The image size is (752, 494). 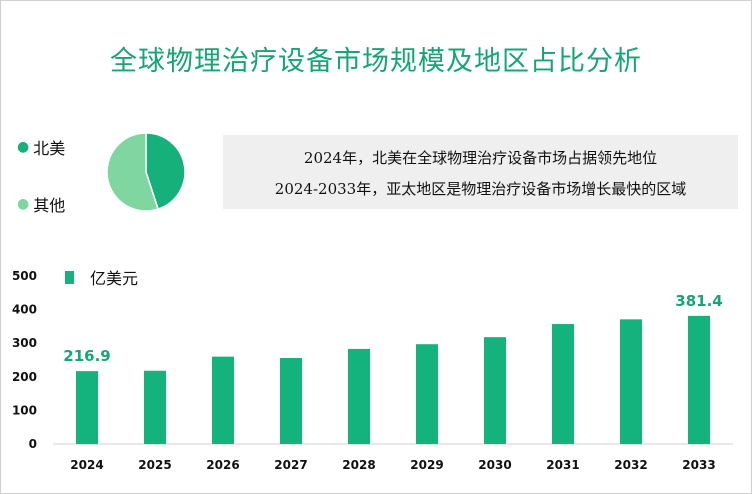 I want to click on pie-chart, so click(x=146, y=172).